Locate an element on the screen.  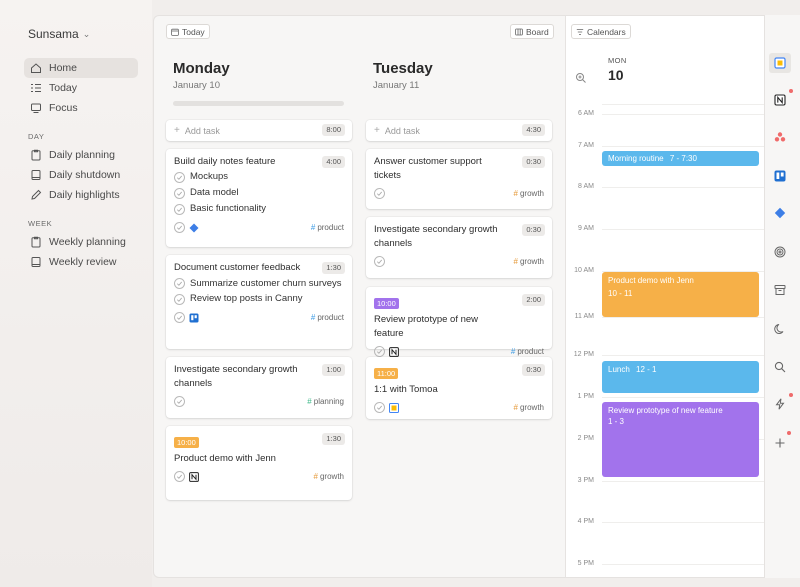
plus-icon is located at coordinates (780, 443).